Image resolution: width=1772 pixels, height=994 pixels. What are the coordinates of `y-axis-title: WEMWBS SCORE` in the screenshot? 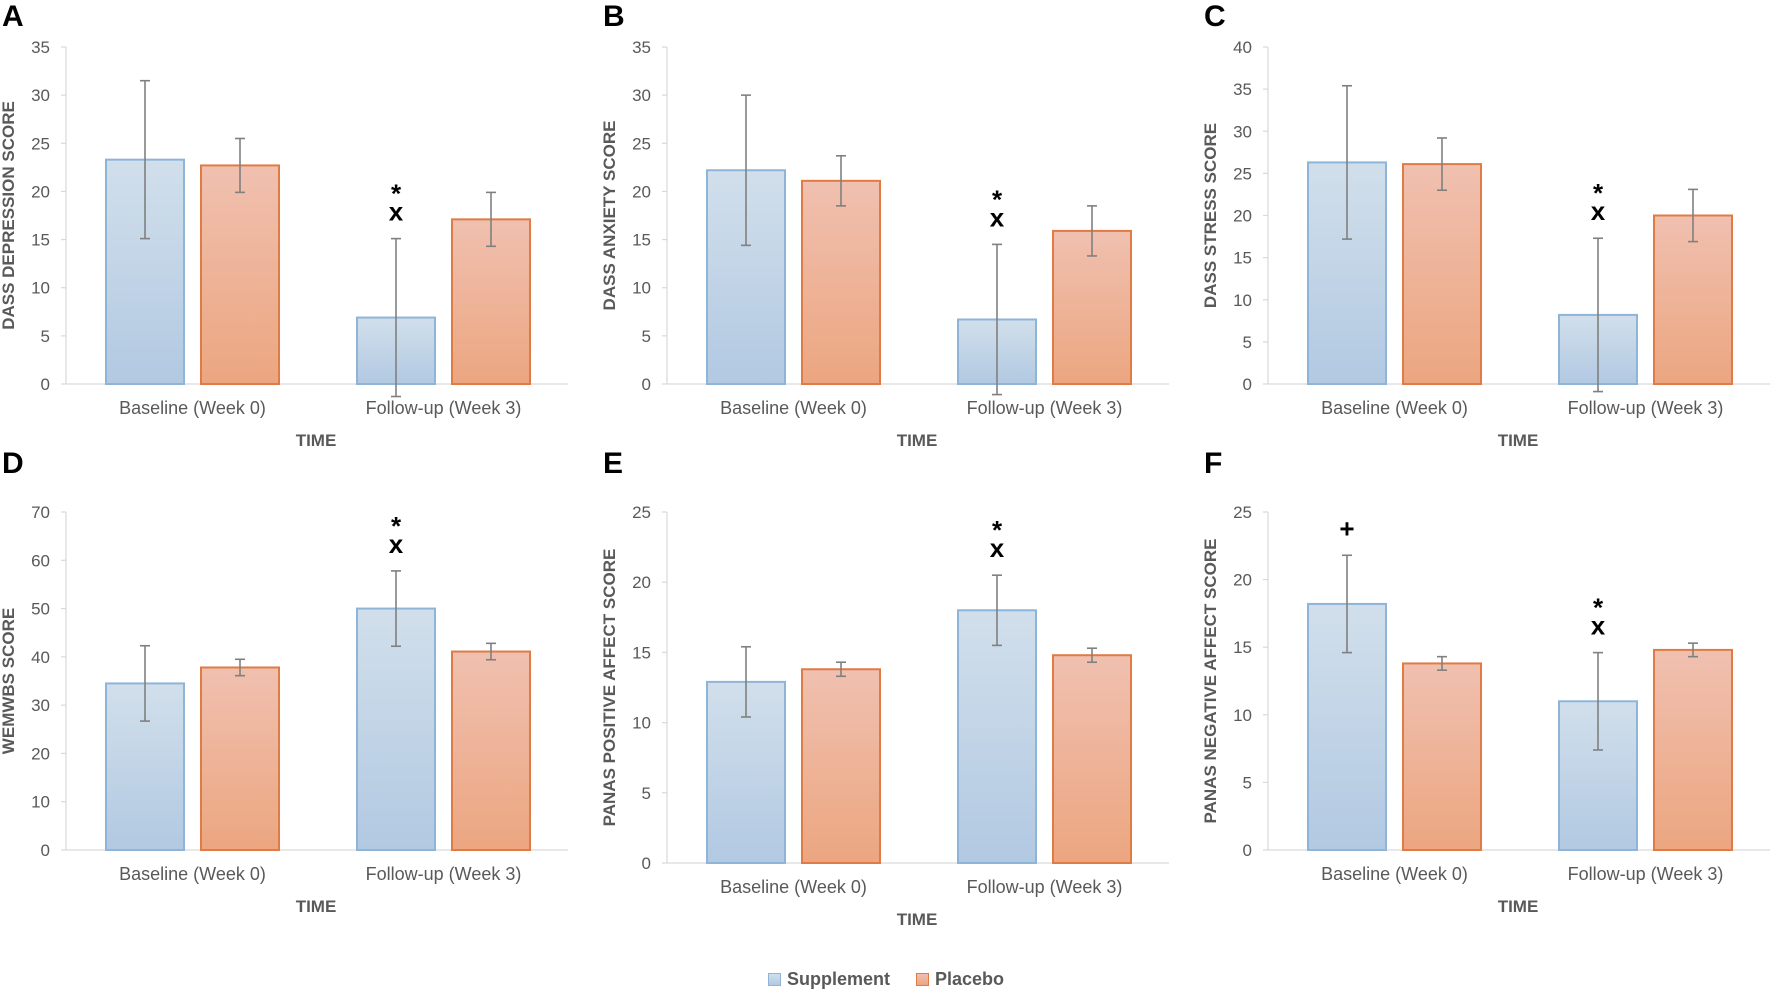 It's located at (9, 681).